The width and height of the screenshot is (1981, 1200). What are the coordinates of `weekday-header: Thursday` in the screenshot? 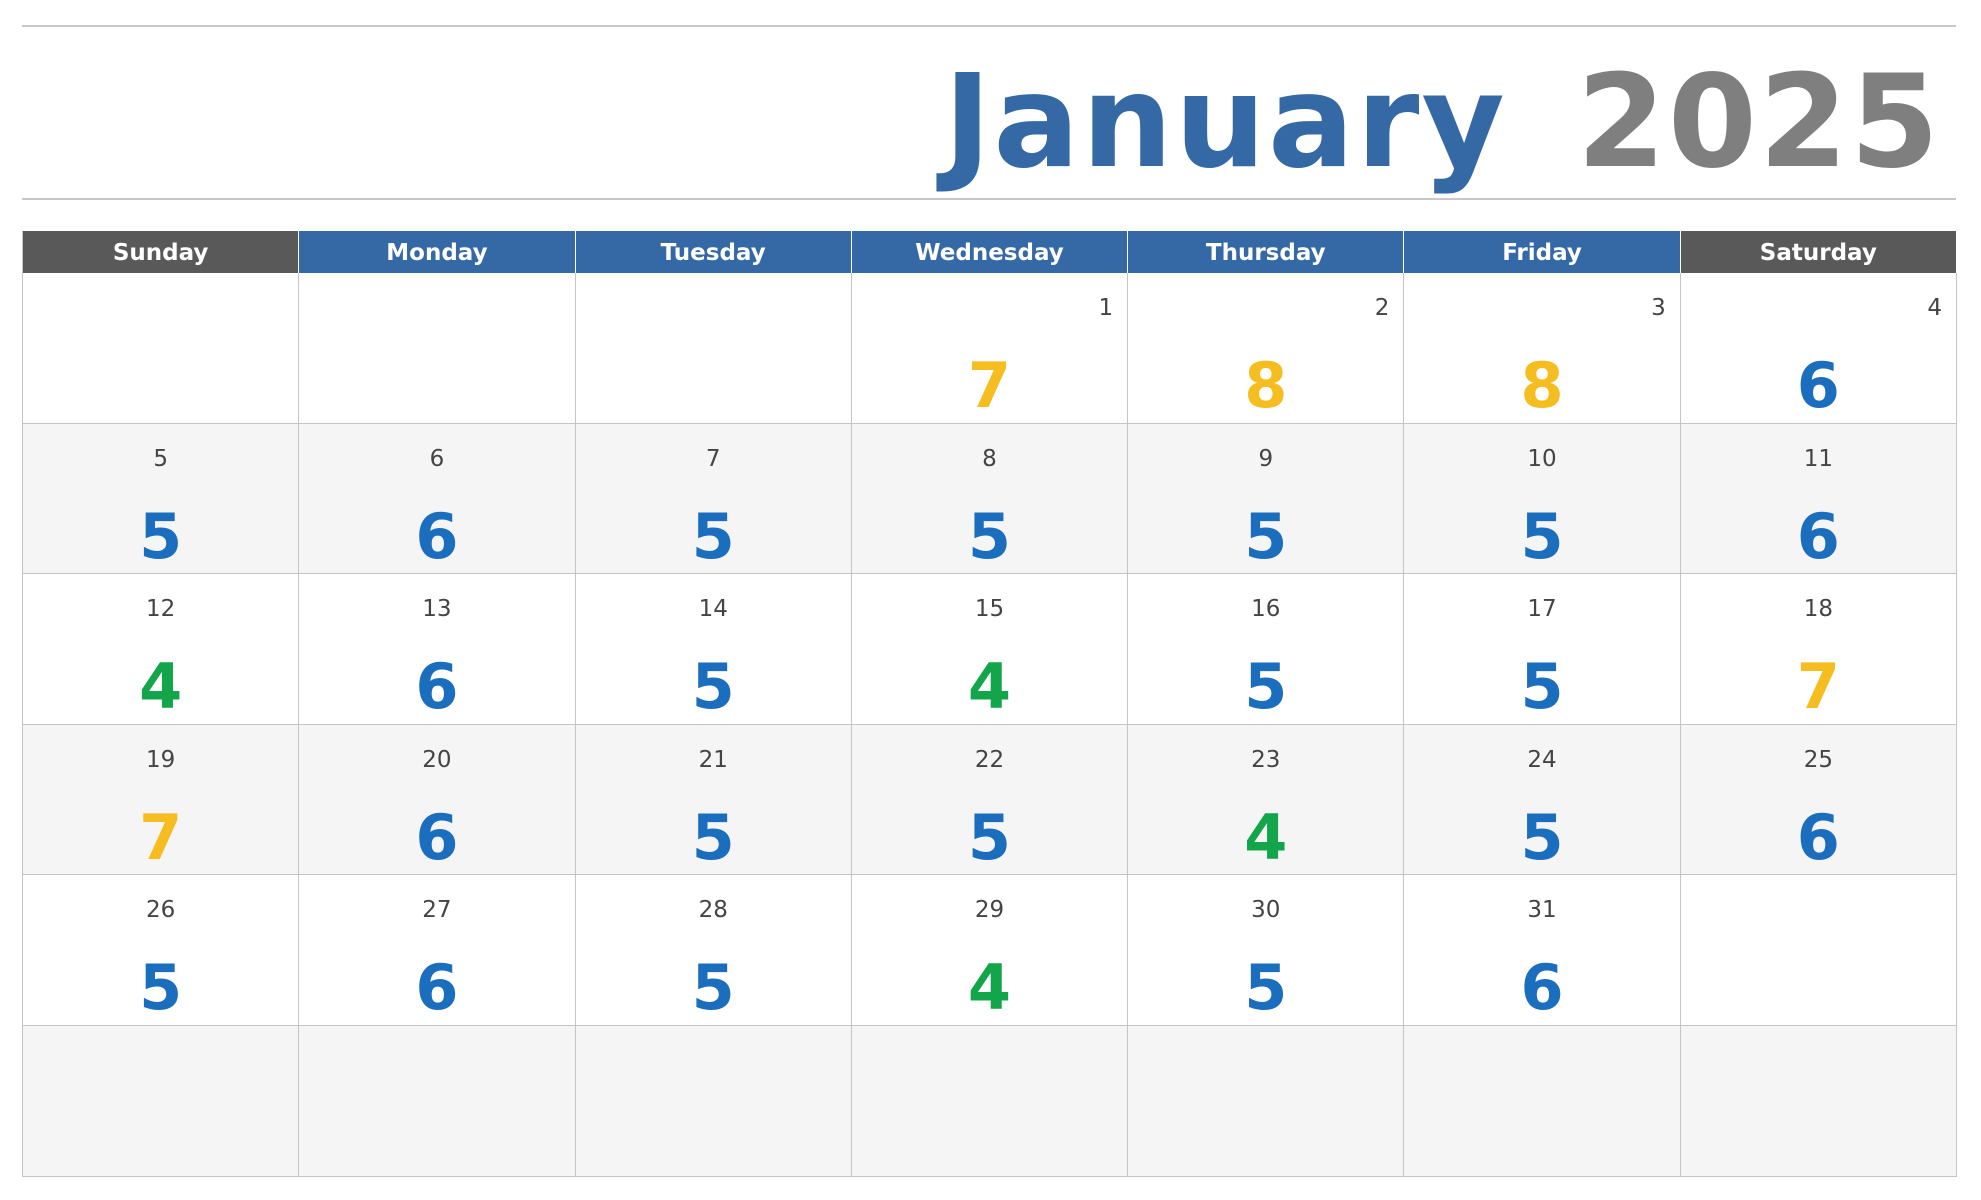 It's located at (1266, 252).